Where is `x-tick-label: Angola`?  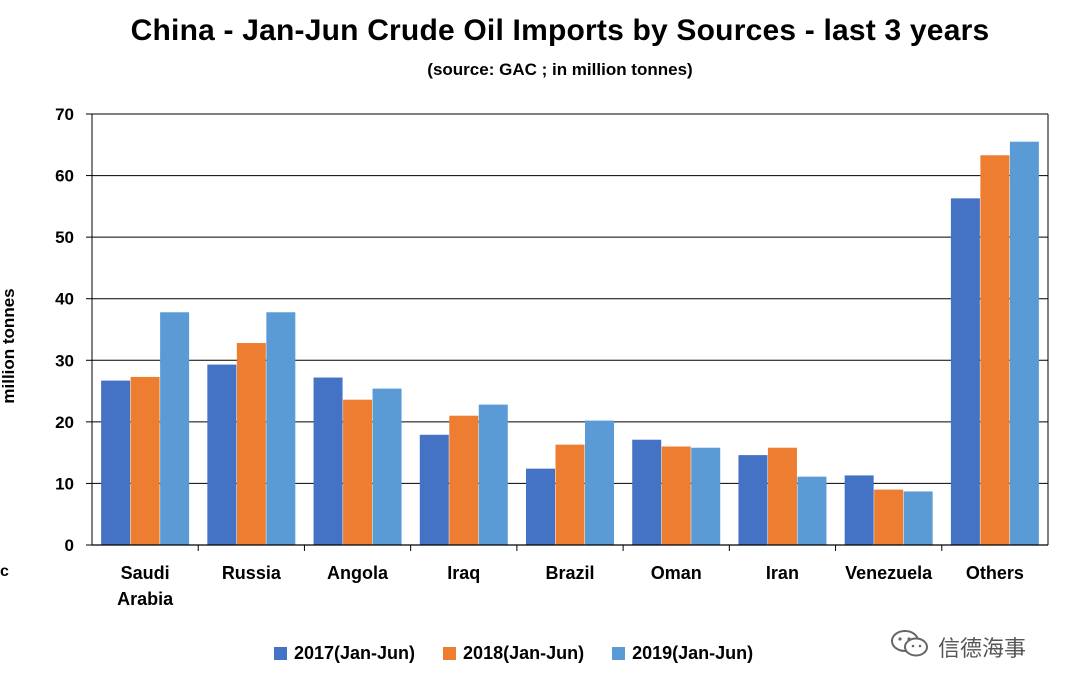
x-tick-label: Angola is located at coordinates (358, 573).